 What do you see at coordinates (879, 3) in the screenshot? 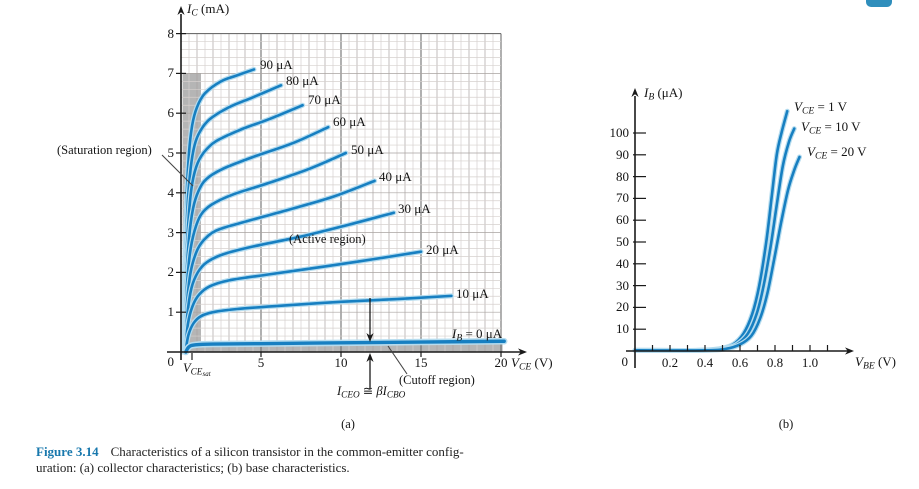
I see `page-corner-mark` at bounding box center [879, 3].